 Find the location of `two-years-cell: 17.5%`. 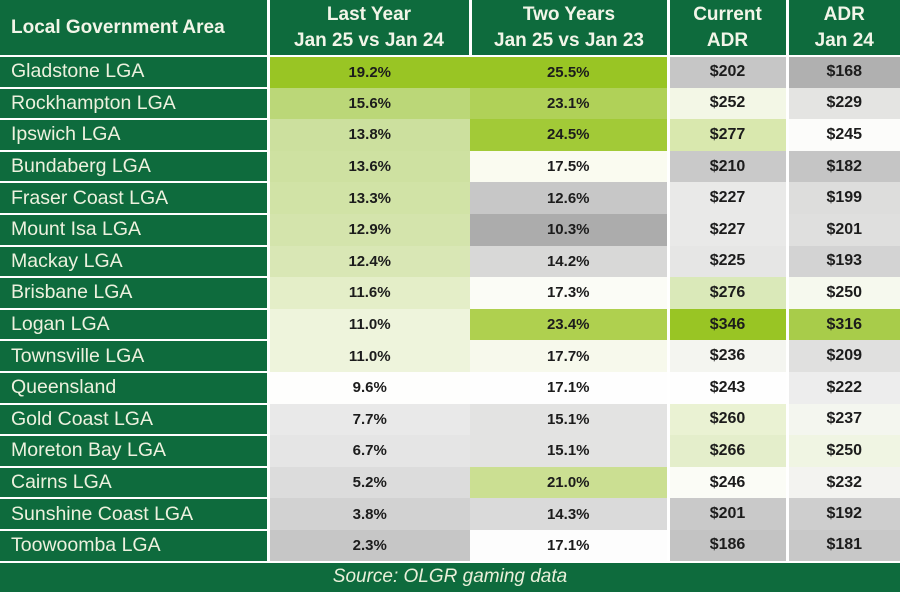

two-years-cell: 17.5% is located at coordinates (570, 166).